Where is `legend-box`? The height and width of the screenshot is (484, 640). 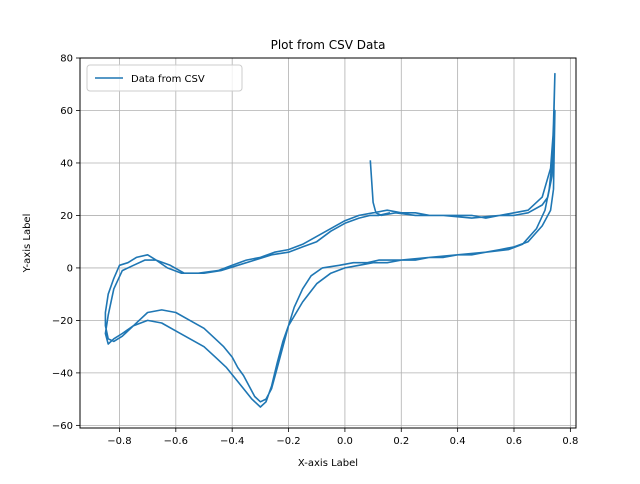
legend-box is located at coordinates (164, 78).